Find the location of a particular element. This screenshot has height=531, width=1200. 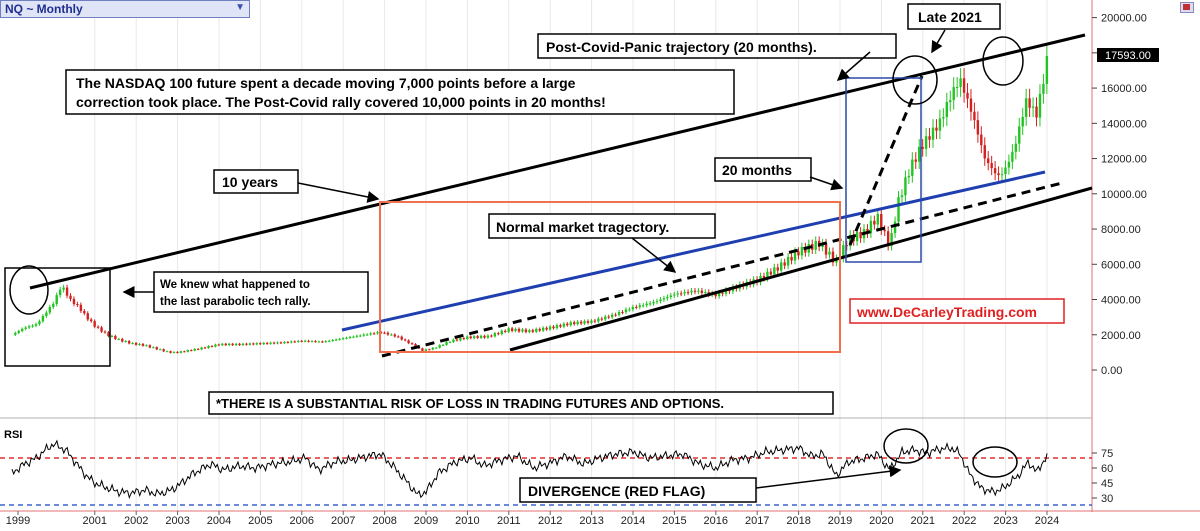

year-label: 2009 is located at coordinates (426, 520).